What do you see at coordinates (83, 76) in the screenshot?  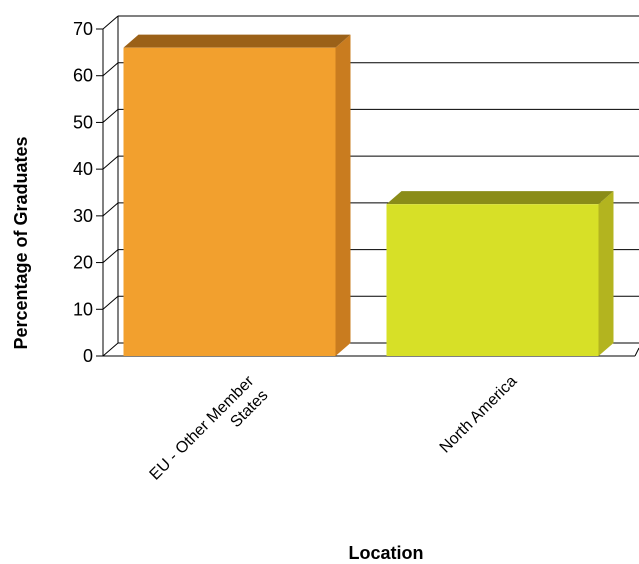 I see `y-tick-label: 60` at bounding box center [83, 76].